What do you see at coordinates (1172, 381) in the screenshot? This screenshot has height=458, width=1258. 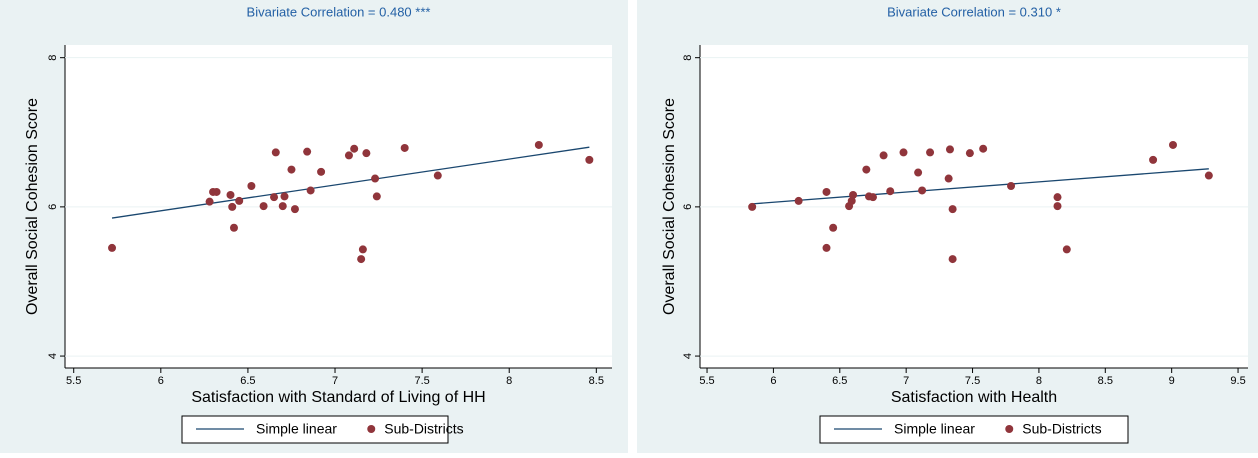 I see `x-tick-label: 9` at bounding box center [1172, 381].